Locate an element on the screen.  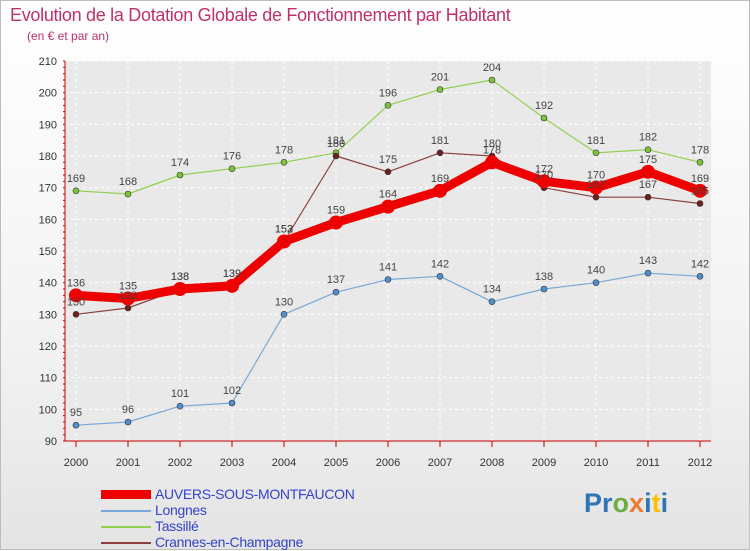
x-tick-label: 2010 is located at coordinates (596, 463).